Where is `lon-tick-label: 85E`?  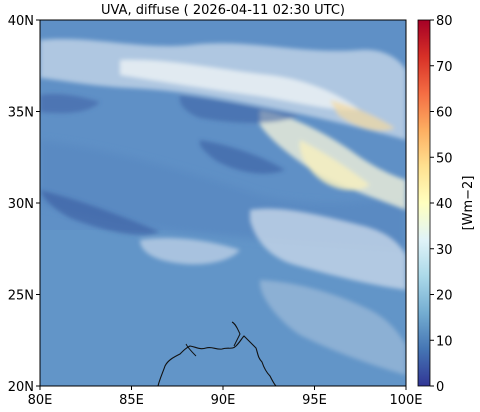 lon-tick-label: 85E is located at coordinates (131, 400).